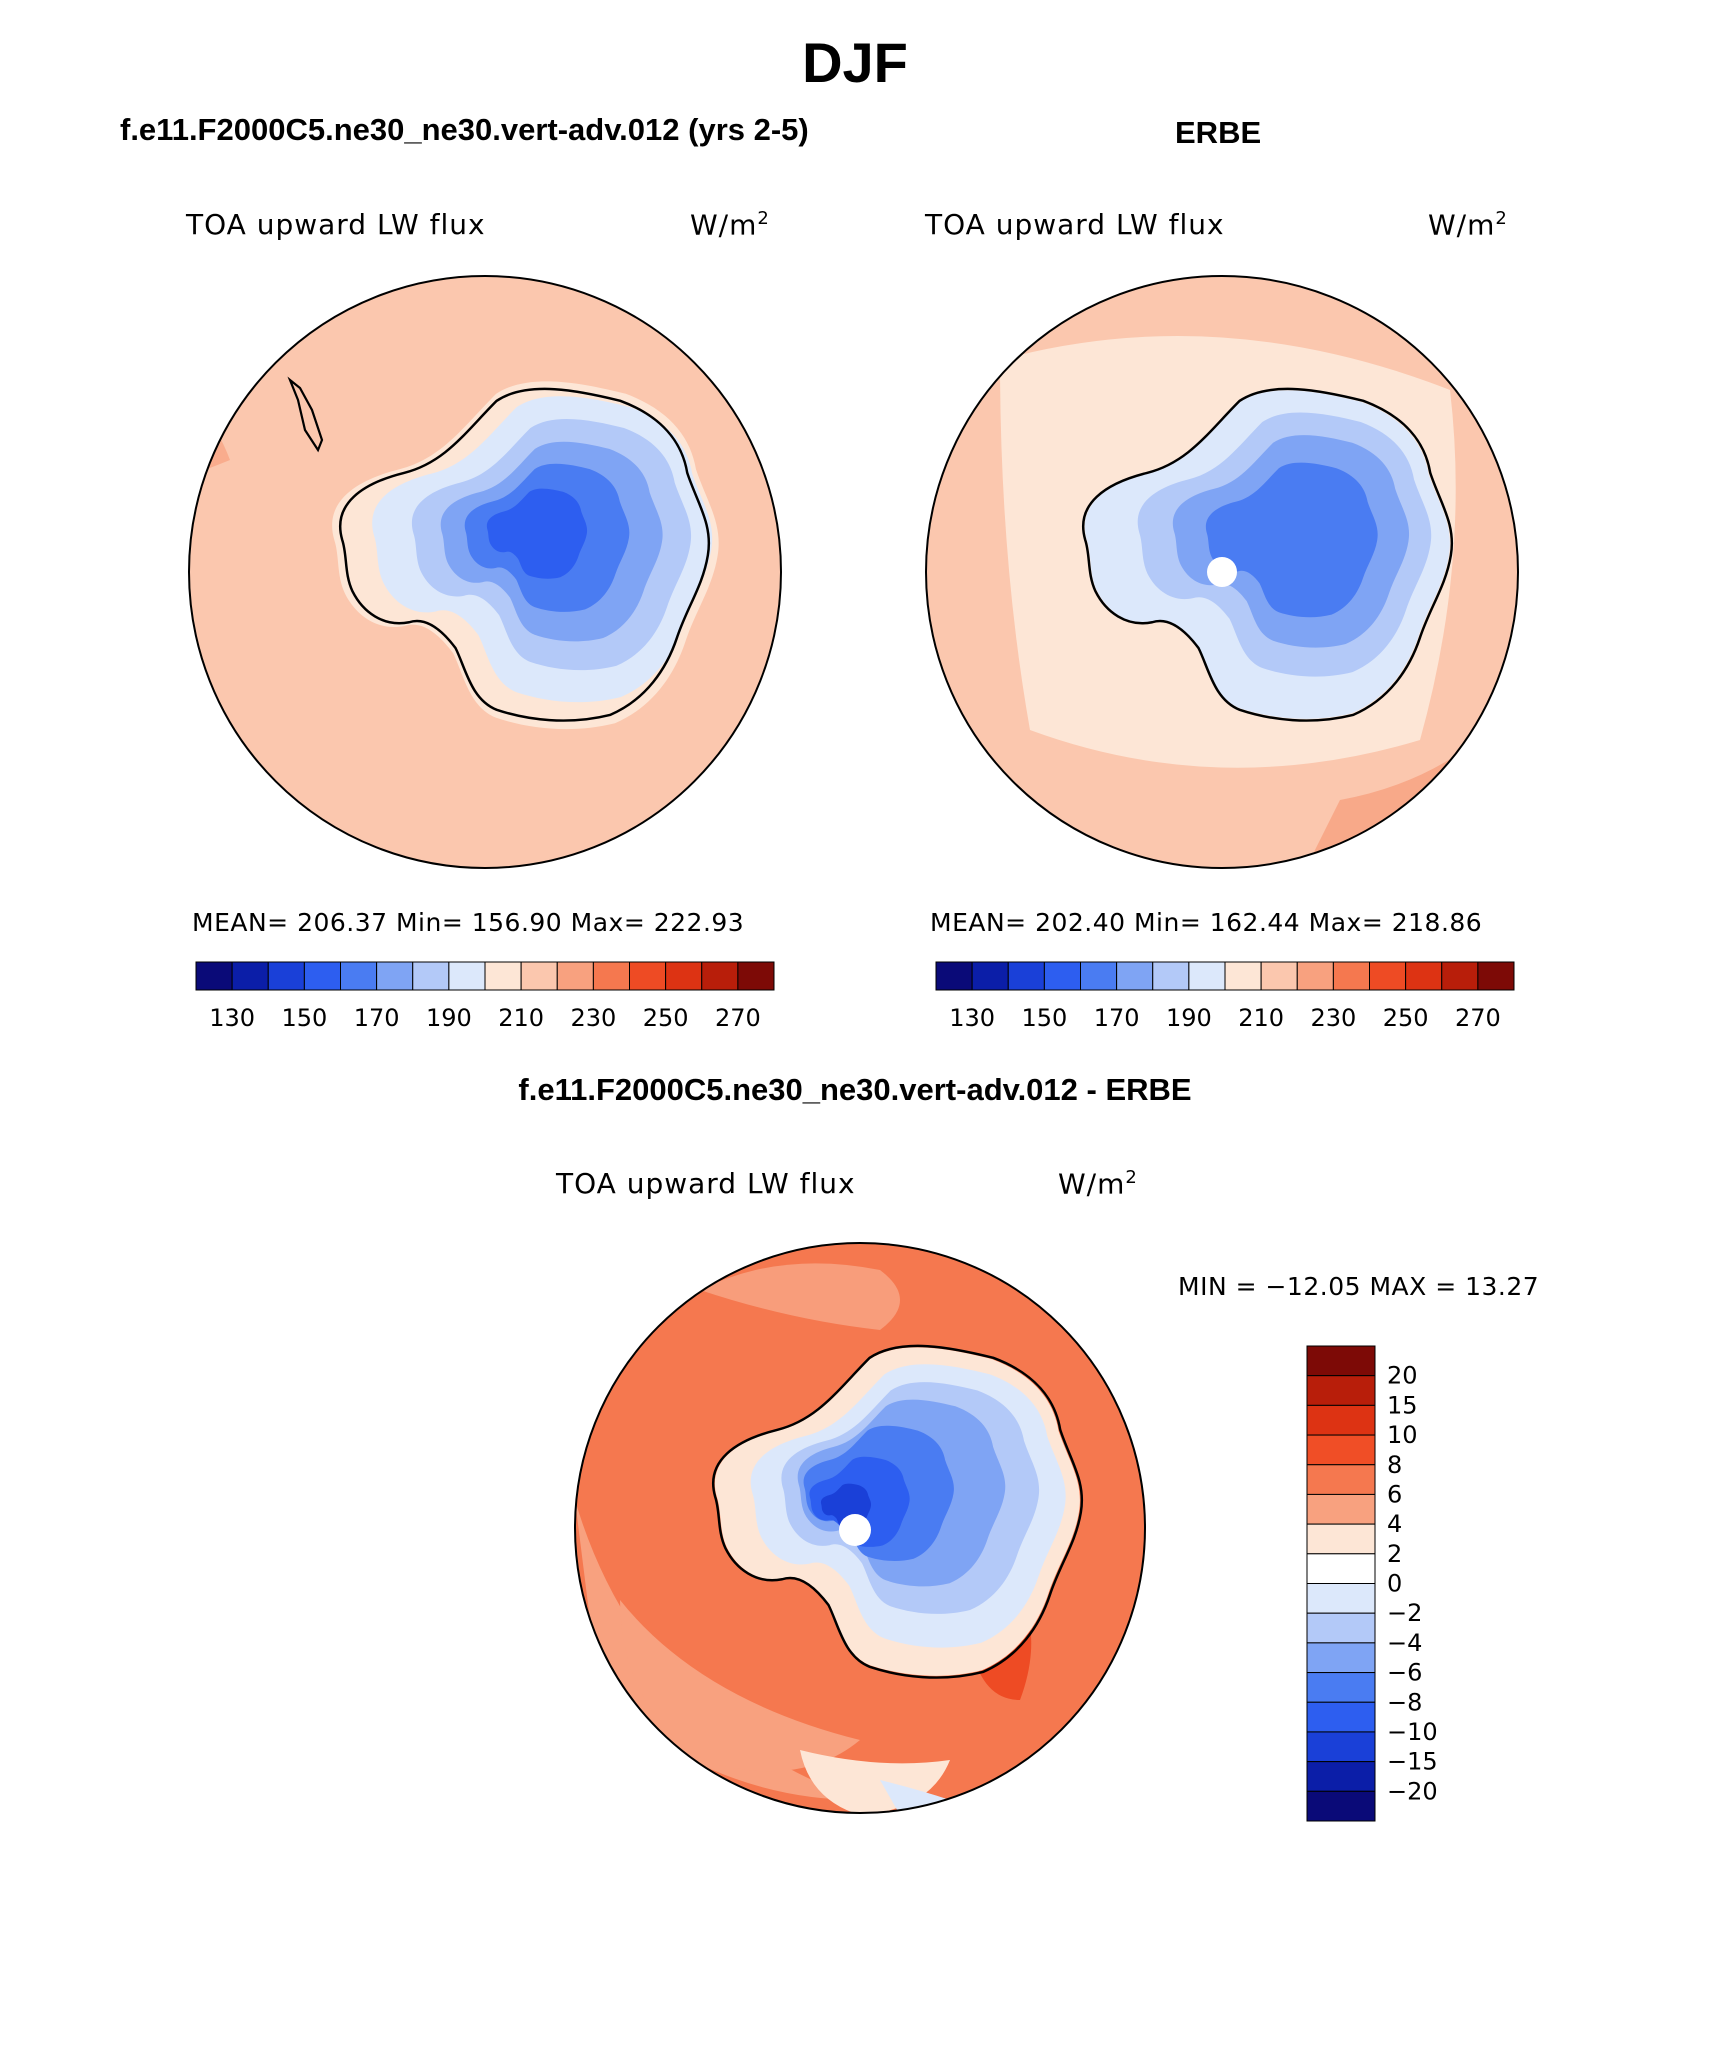  What do you see at coordinates (521, 1018) in the screenshot?
I see `model-colorbar-tick-label: 210` at bounding box center [521, 1018].